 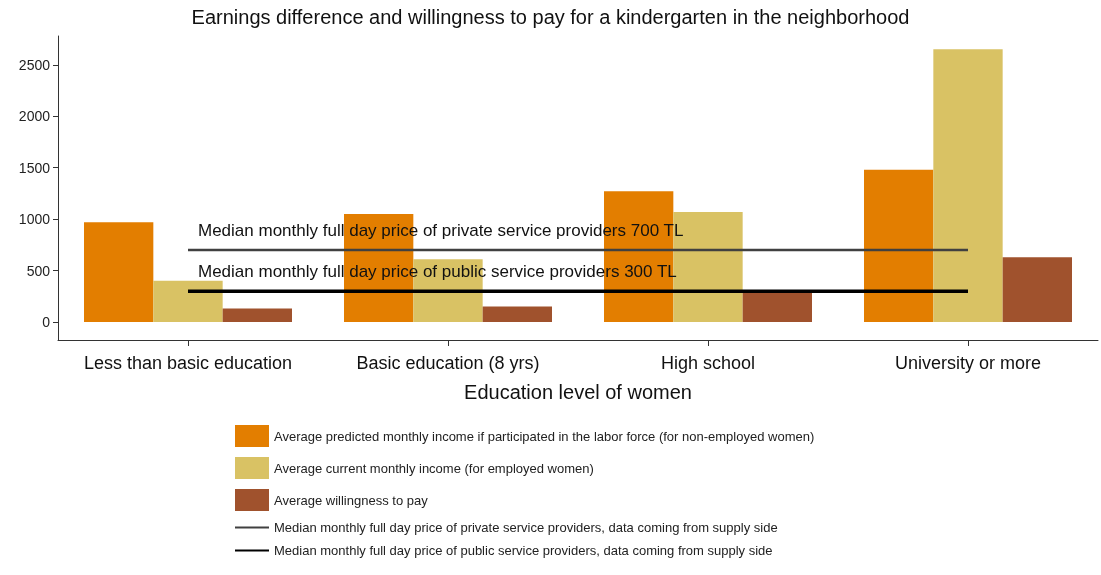 What do you see at coordinates (448, 363) in the screenshot?
I see `x-tick-label: Basic education (8 yrs)` at bounding box center [448, 363].